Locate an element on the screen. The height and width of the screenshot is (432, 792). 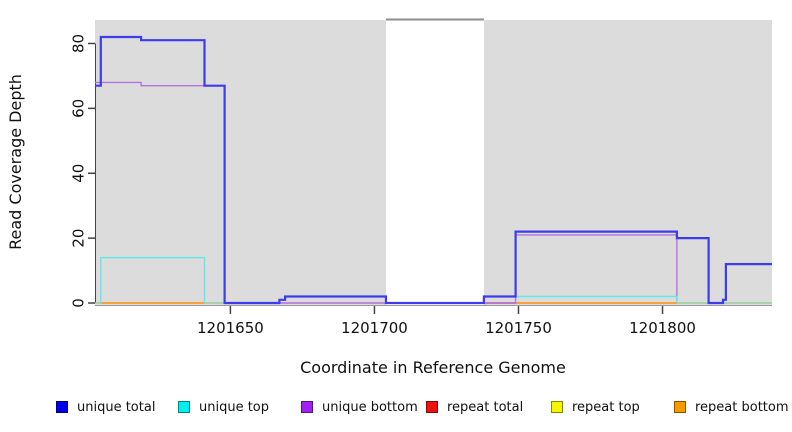
legend-label: repeat total is located at coordinates (485, 407).